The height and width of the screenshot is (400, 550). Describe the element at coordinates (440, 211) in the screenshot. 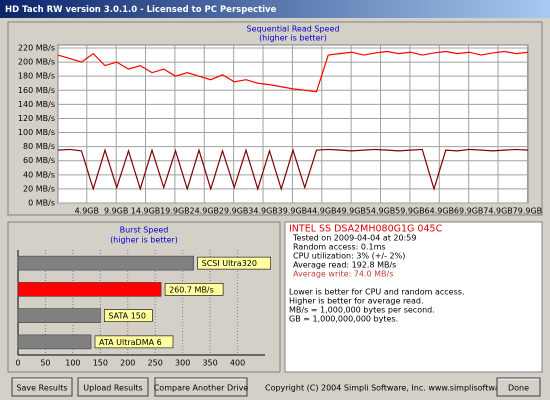

I see `x-tick-label: 64.9GB` at that location.